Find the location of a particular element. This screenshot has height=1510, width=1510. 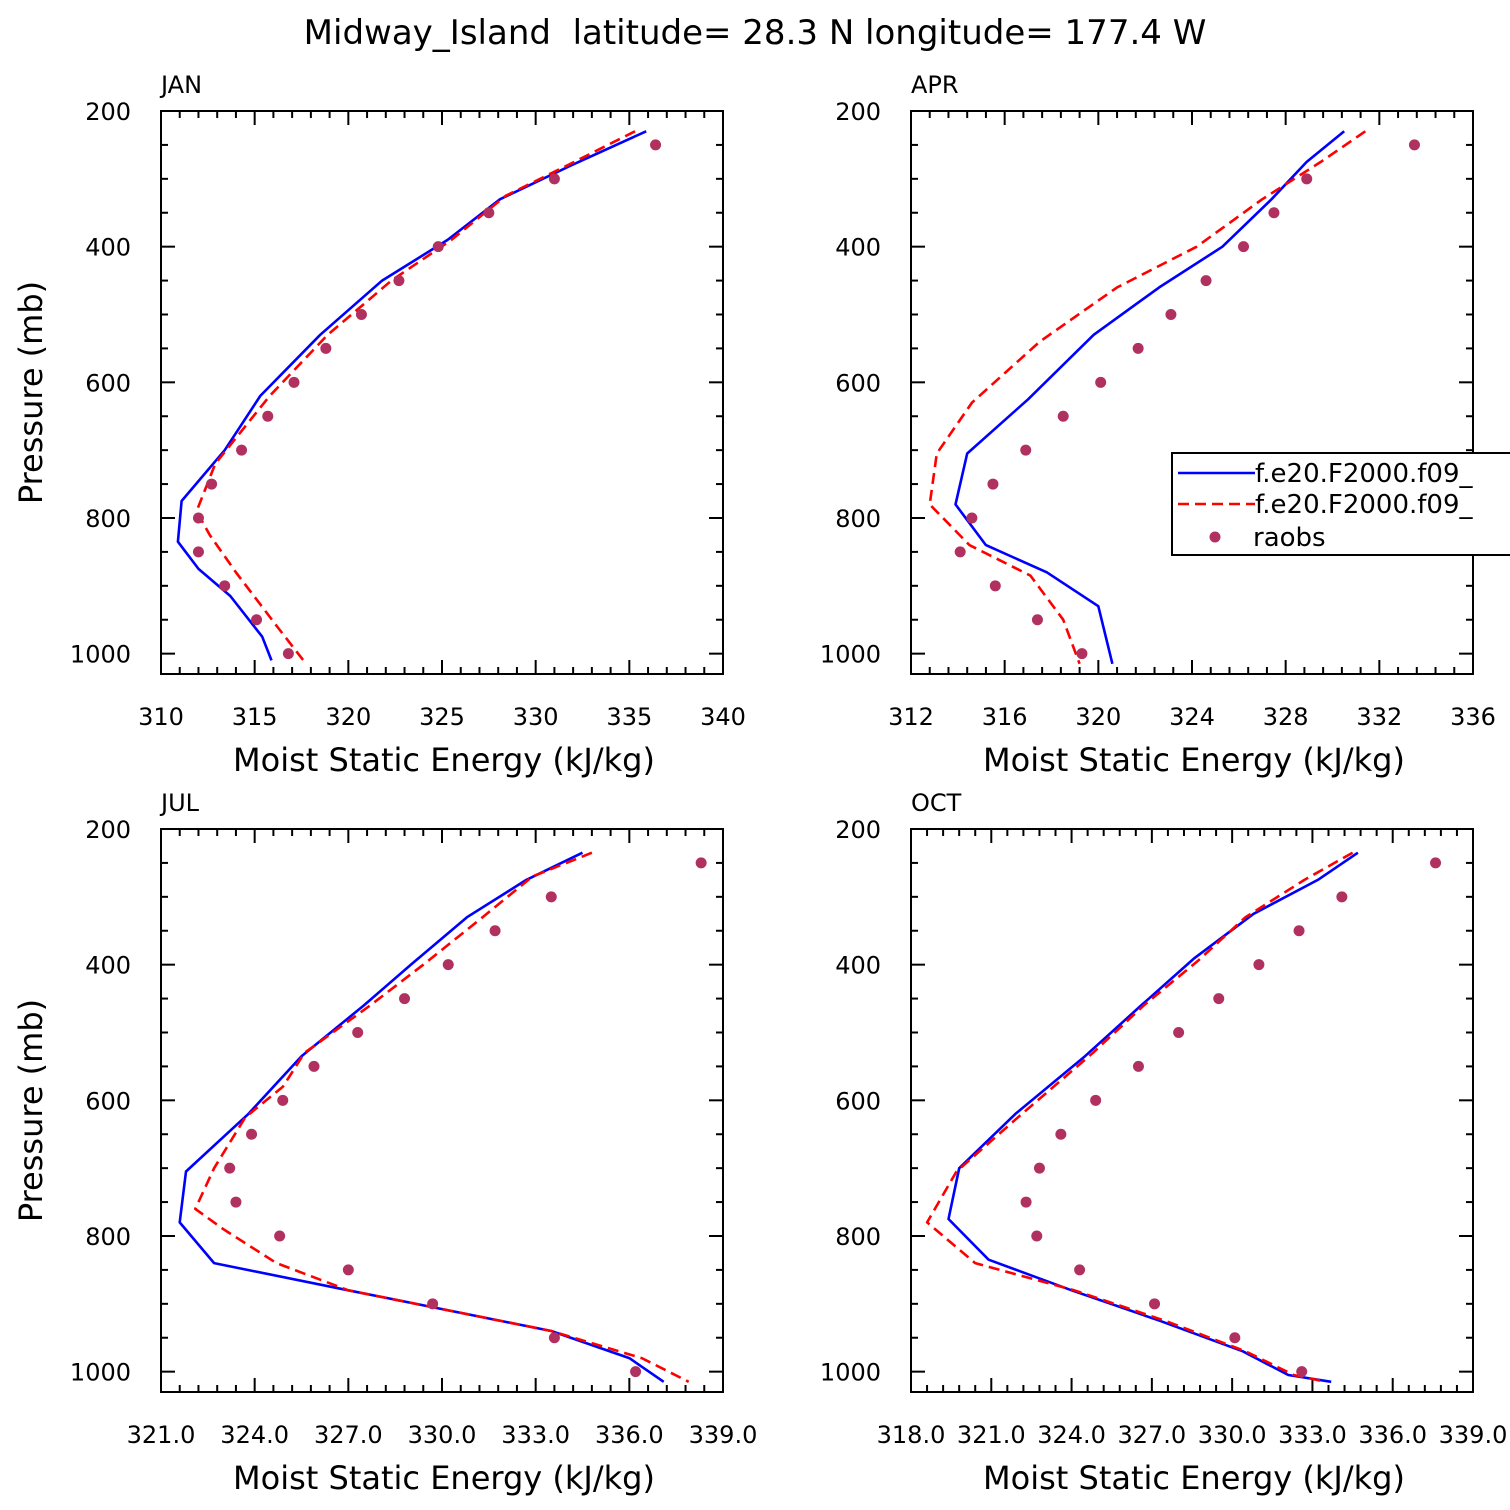

legend-marker-raobs is located at coordinates (1215, 537).